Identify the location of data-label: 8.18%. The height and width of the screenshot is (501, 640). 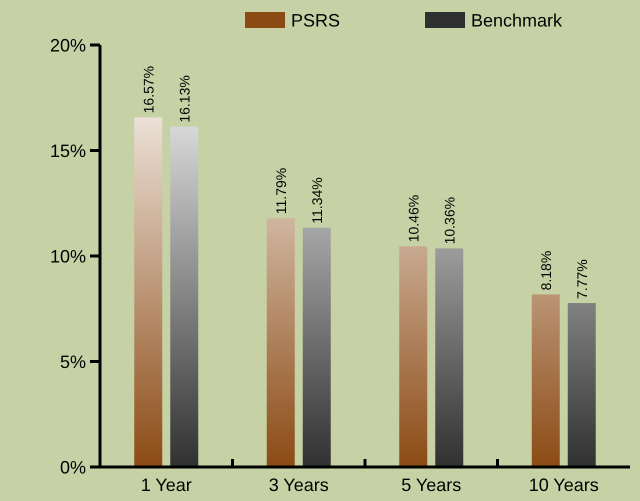
(546, 270).